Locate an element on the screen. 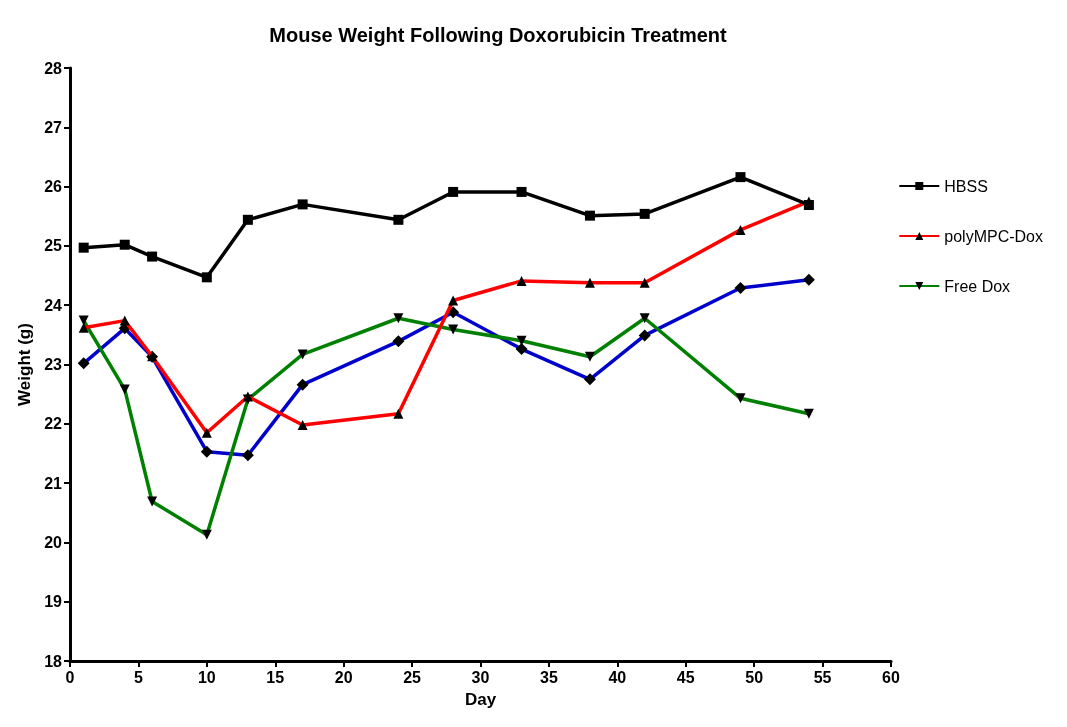 This screenshot has height=727, width=1067. y-tick-label: 18 is located at coordinates (53, 661).